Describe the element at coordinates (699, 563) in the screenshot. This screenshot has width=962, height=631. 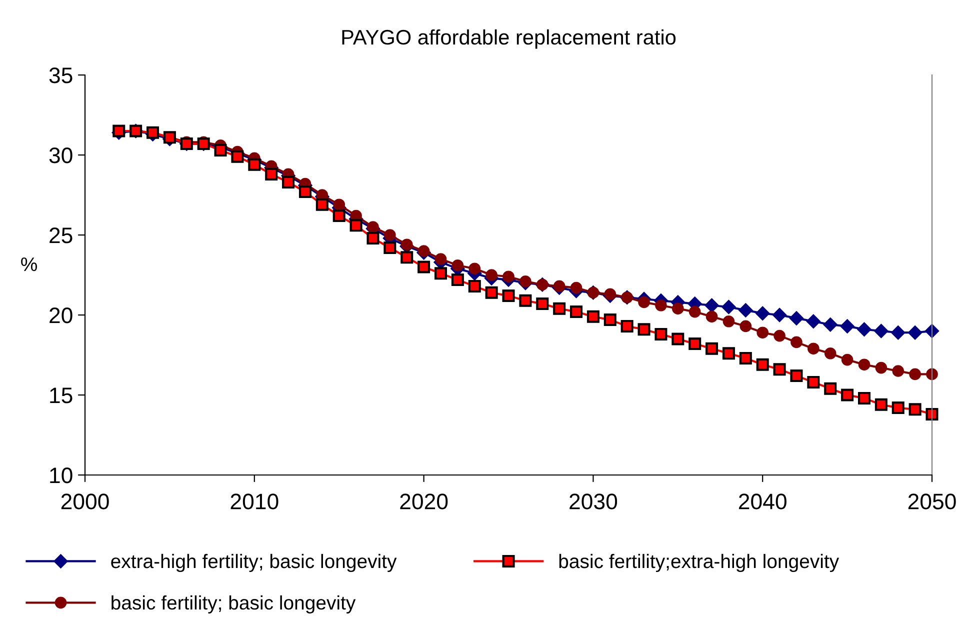
I see `legend-label: basic fertility;extra-high longevity` at that location.